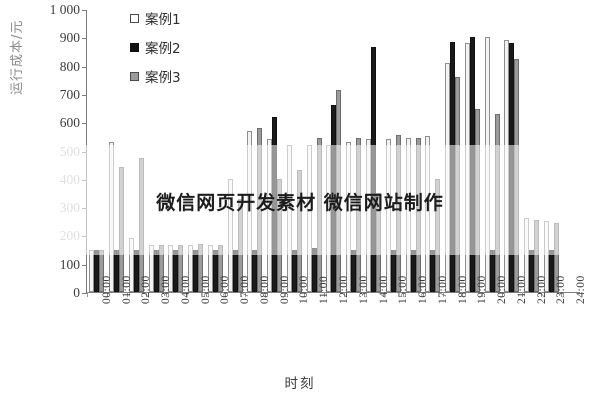 This screenshot has width=600, height=400. What do you see at coordinates (134, 47) in the screenshot?
I see `legend-swatch-icon-case2` at bounding box center [134, 47].